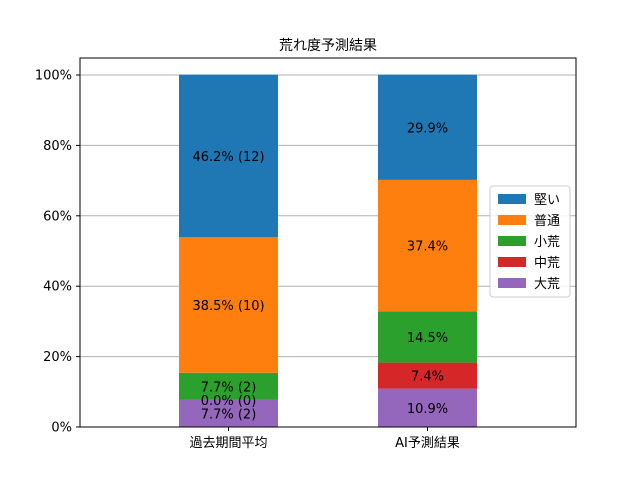  I want to click on legend-box, so click(530, 241).